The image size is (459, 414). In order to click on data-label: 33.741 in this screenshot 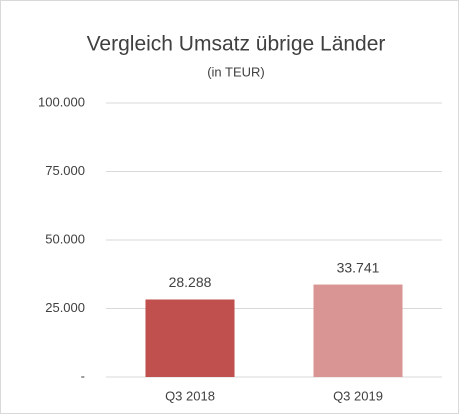, I will do `click(358, 267)`.